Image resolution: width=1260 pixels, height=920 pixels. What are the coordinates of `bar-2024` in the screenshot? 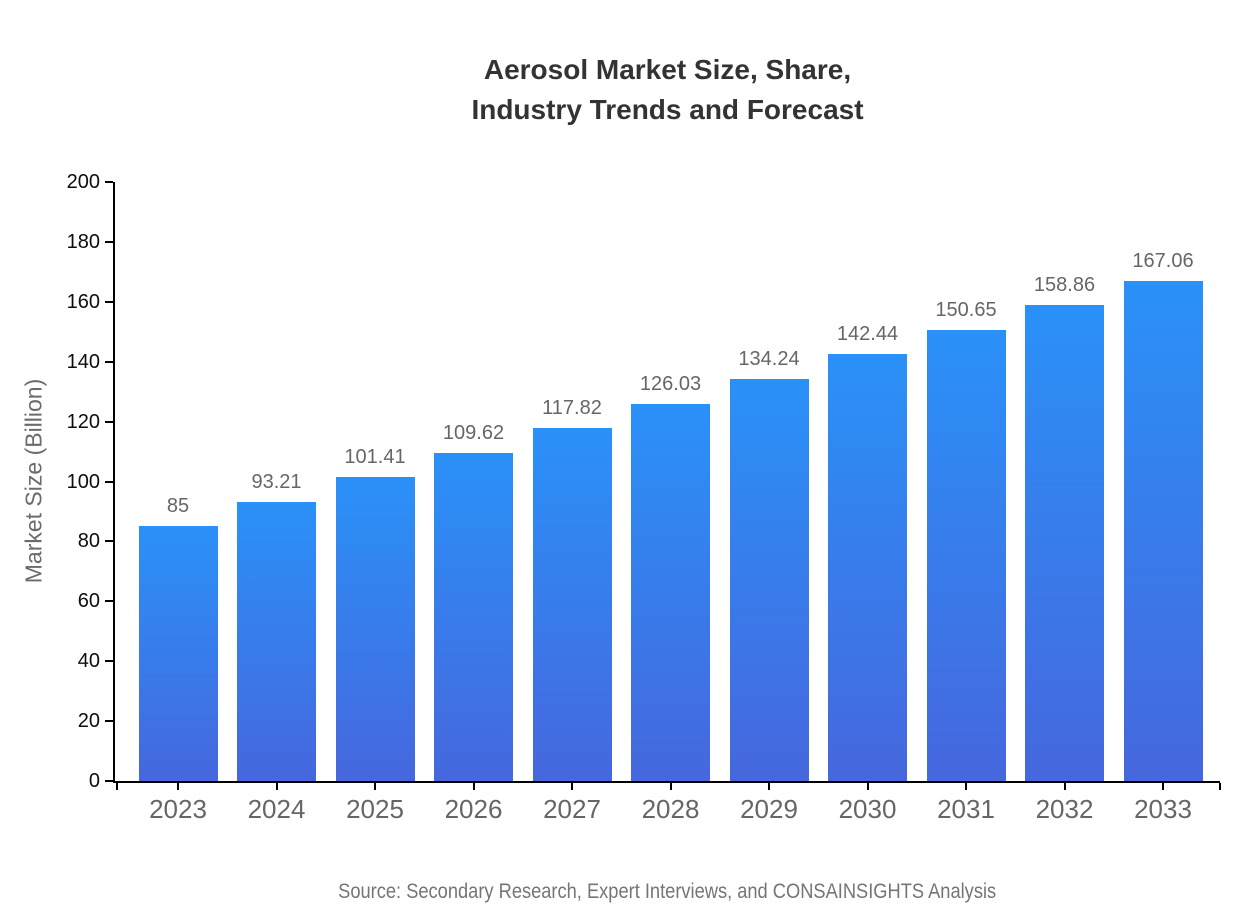 It's located at (276, 641).